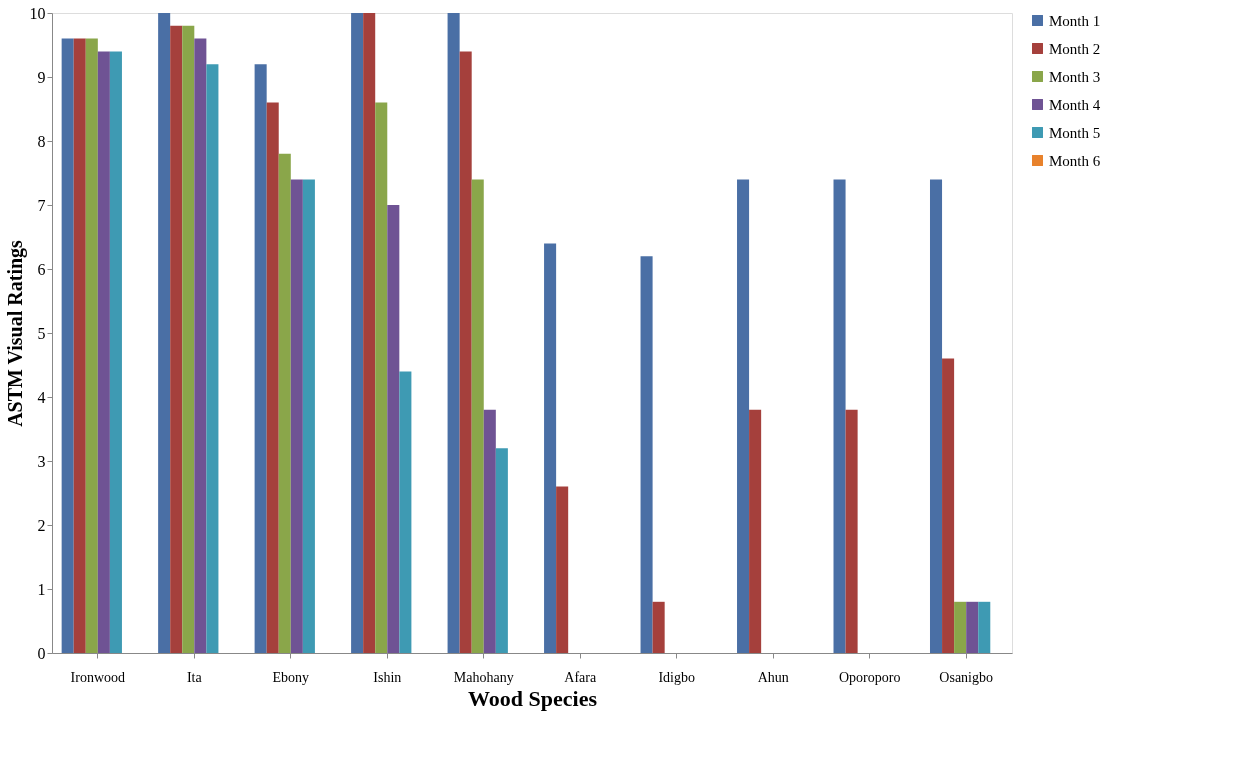 Image resolution: width=1245 pixels, height=778 pixels. I want to click on x-axis-title: Wood Species, so click(533, 698).